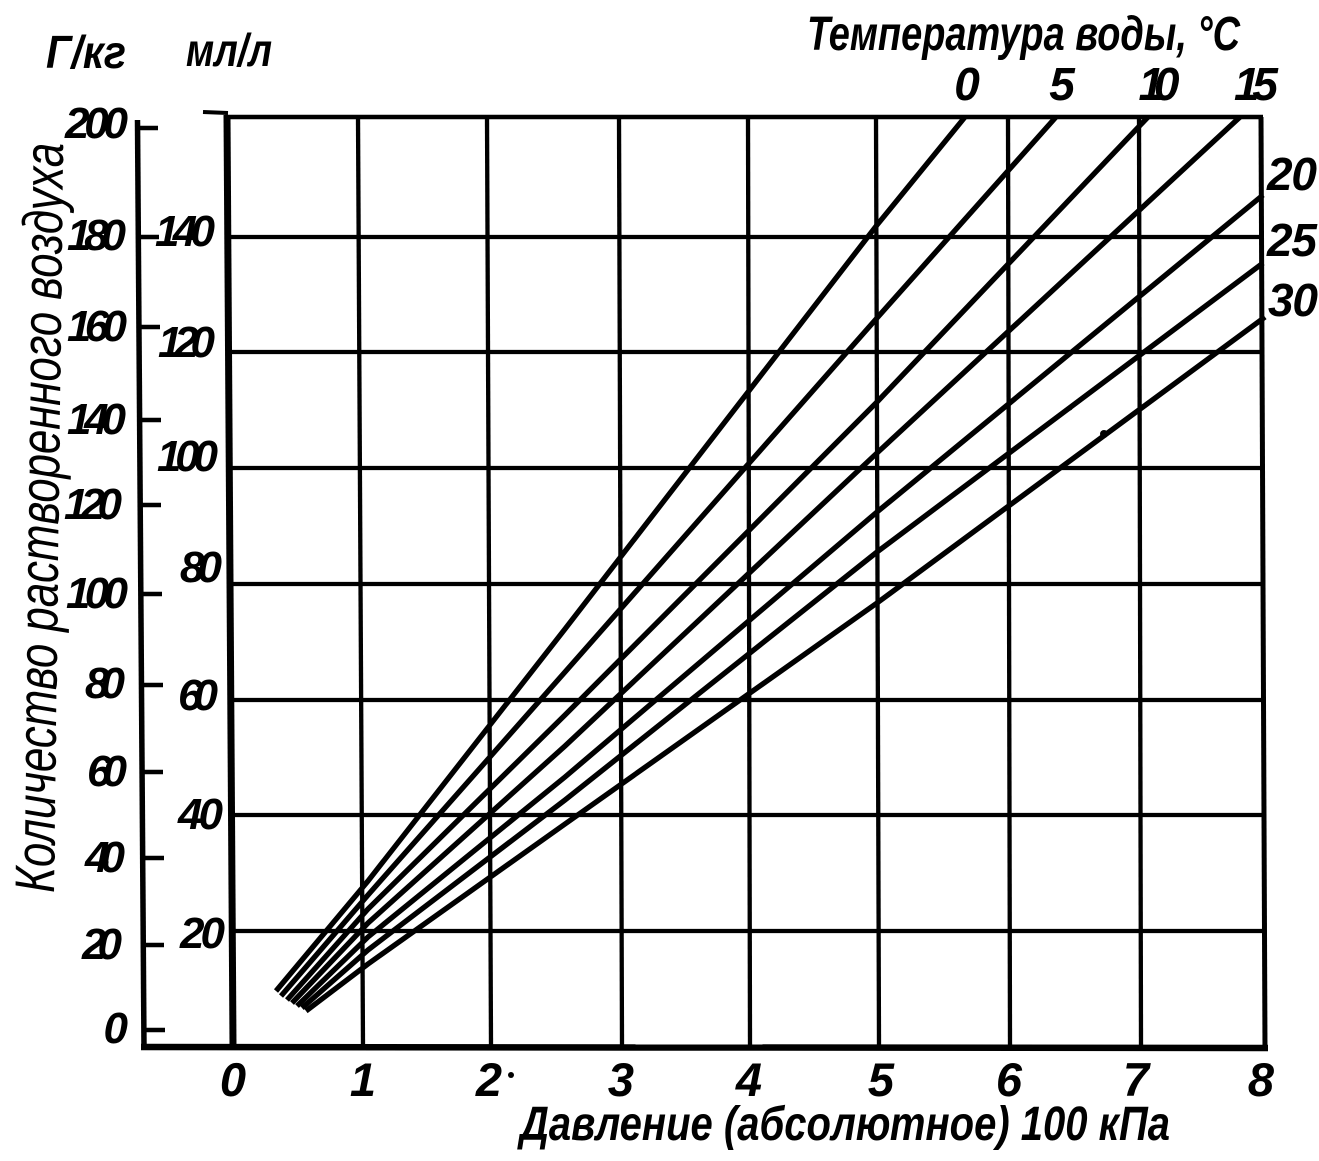 The width and height of the screenshot is (1319, 1161). I want to click on svg-text: 25, so click(1292, 240).